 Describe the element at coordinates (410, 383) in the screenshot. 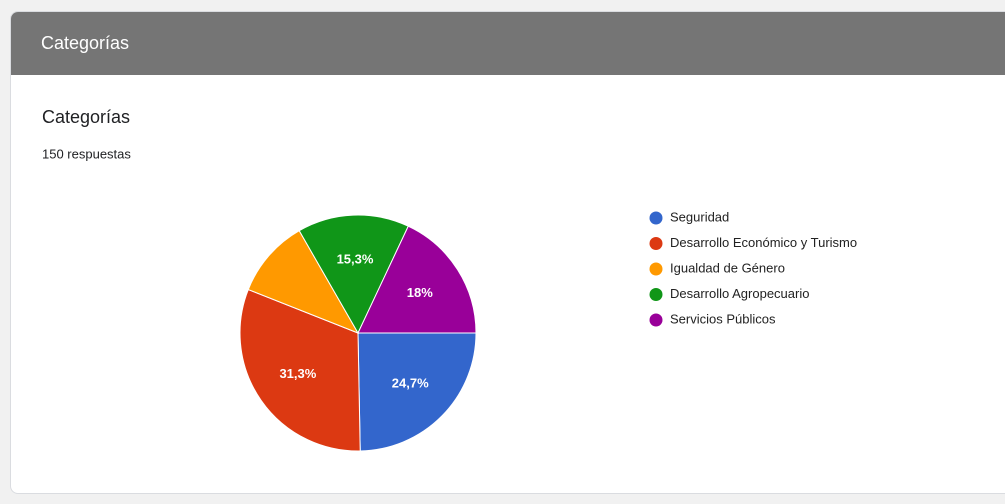

I see `data-label: 24,7%` at that location.